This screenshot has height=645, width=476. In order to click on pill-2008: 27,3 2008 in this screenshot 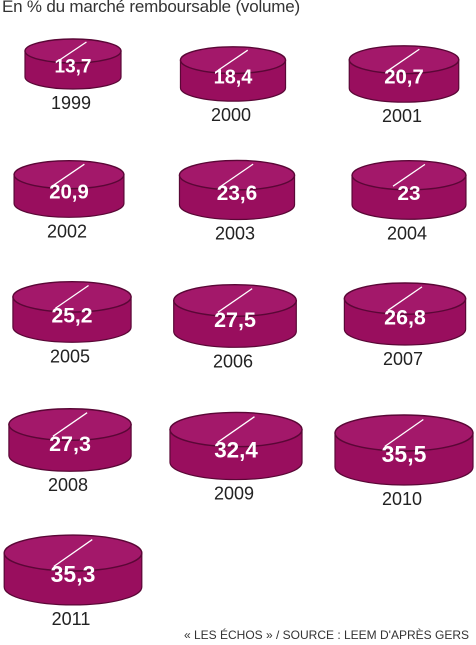, I will do `click(70, 451)`.